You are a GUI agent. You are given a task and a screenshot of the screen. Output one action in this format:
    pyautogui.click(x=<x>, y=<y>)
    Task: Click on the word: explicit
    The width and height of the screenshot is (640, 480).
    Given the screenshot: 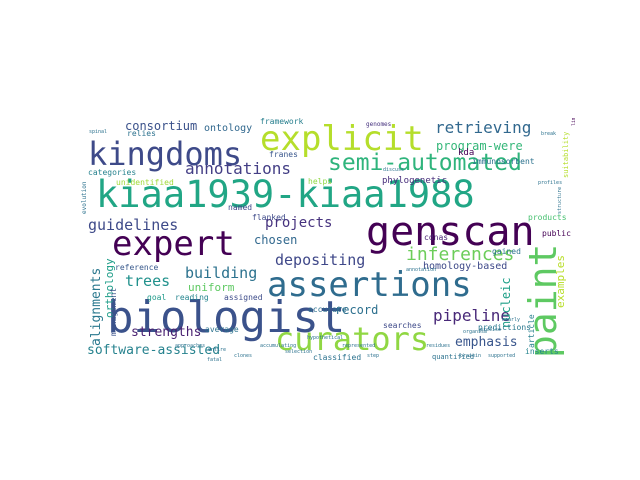 What is the action you would take?
    pyautogui.click(x=342, y=139)
    